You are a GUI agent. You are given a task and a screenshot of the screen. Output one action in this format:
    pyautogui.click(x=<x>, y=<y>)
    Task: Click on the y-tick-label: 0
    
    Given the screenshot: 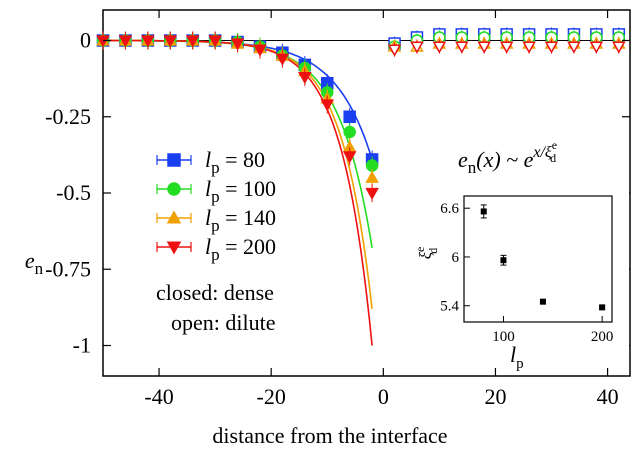 What is the action you would take?
    pyautogui.click(x=85, y=40)
    